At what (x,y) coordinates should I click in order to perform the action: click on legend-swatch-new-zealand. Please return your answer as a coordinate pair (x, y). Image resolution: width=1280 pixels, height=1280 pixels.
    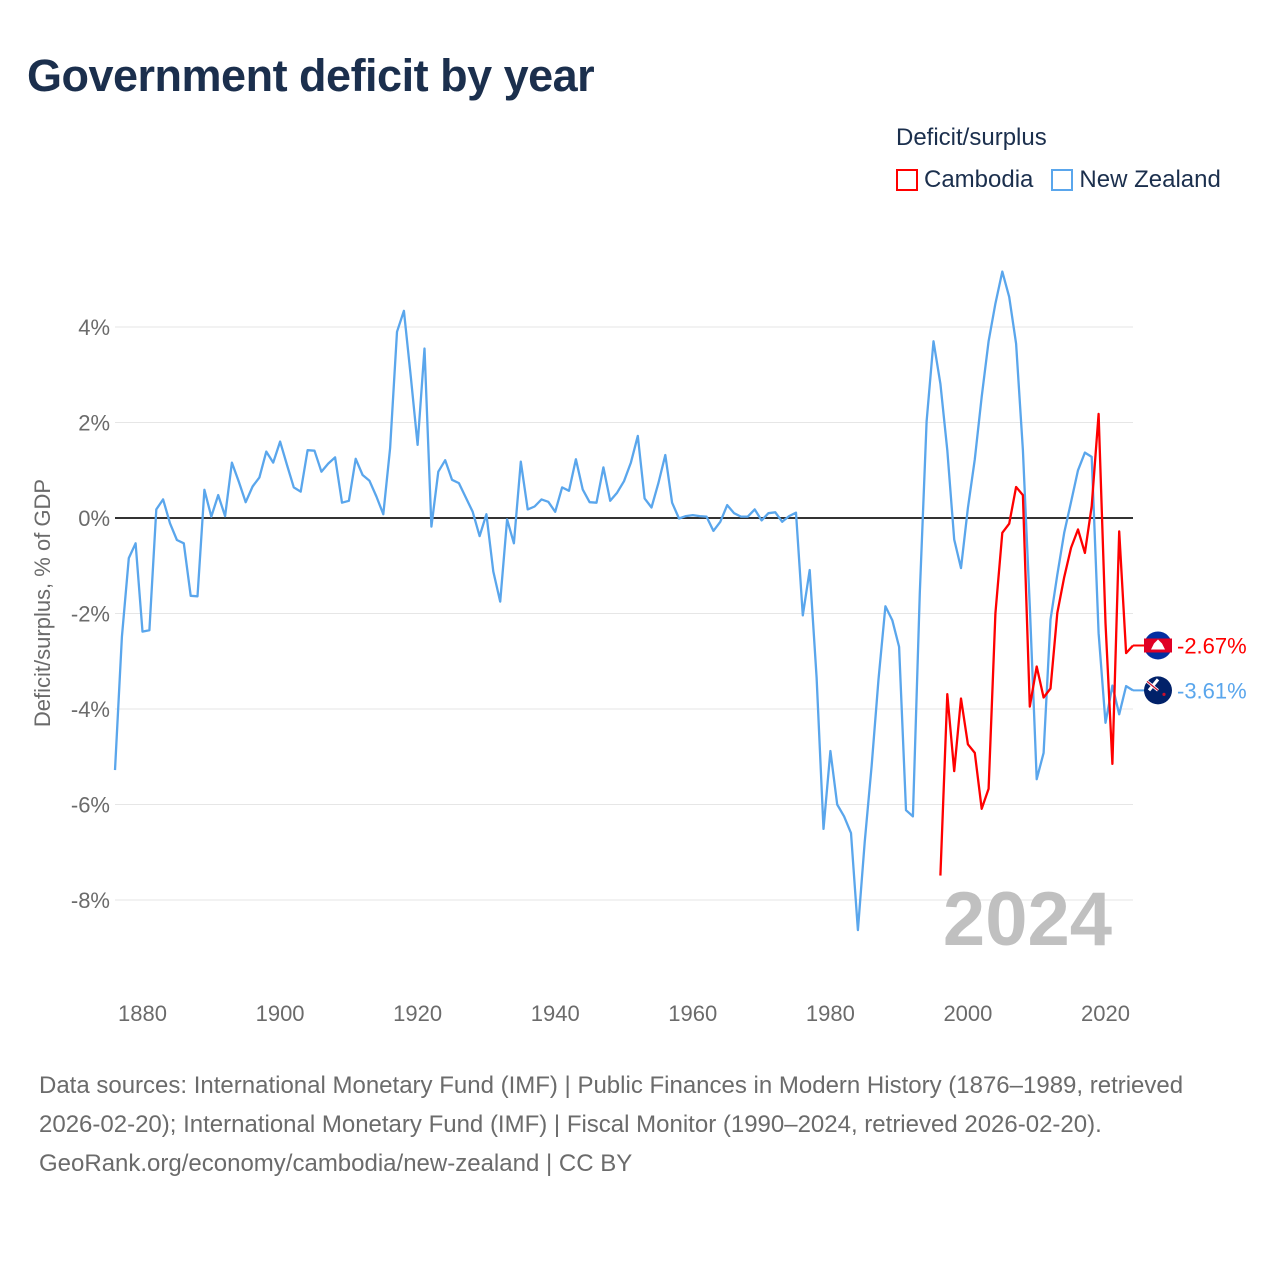
    Looking at the image, I should click on (1062, 180).